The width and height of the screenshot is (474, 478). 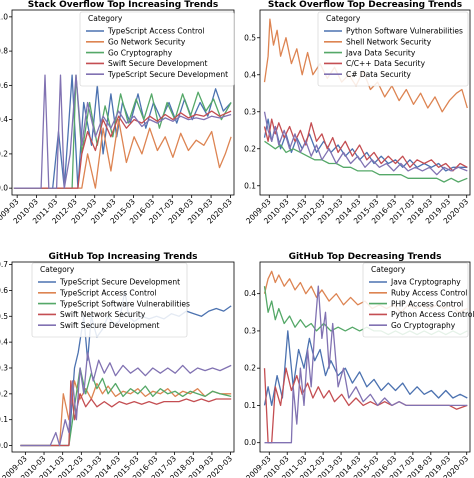 I want to click on chart-4-legend-box, so click(x=415, y=300).